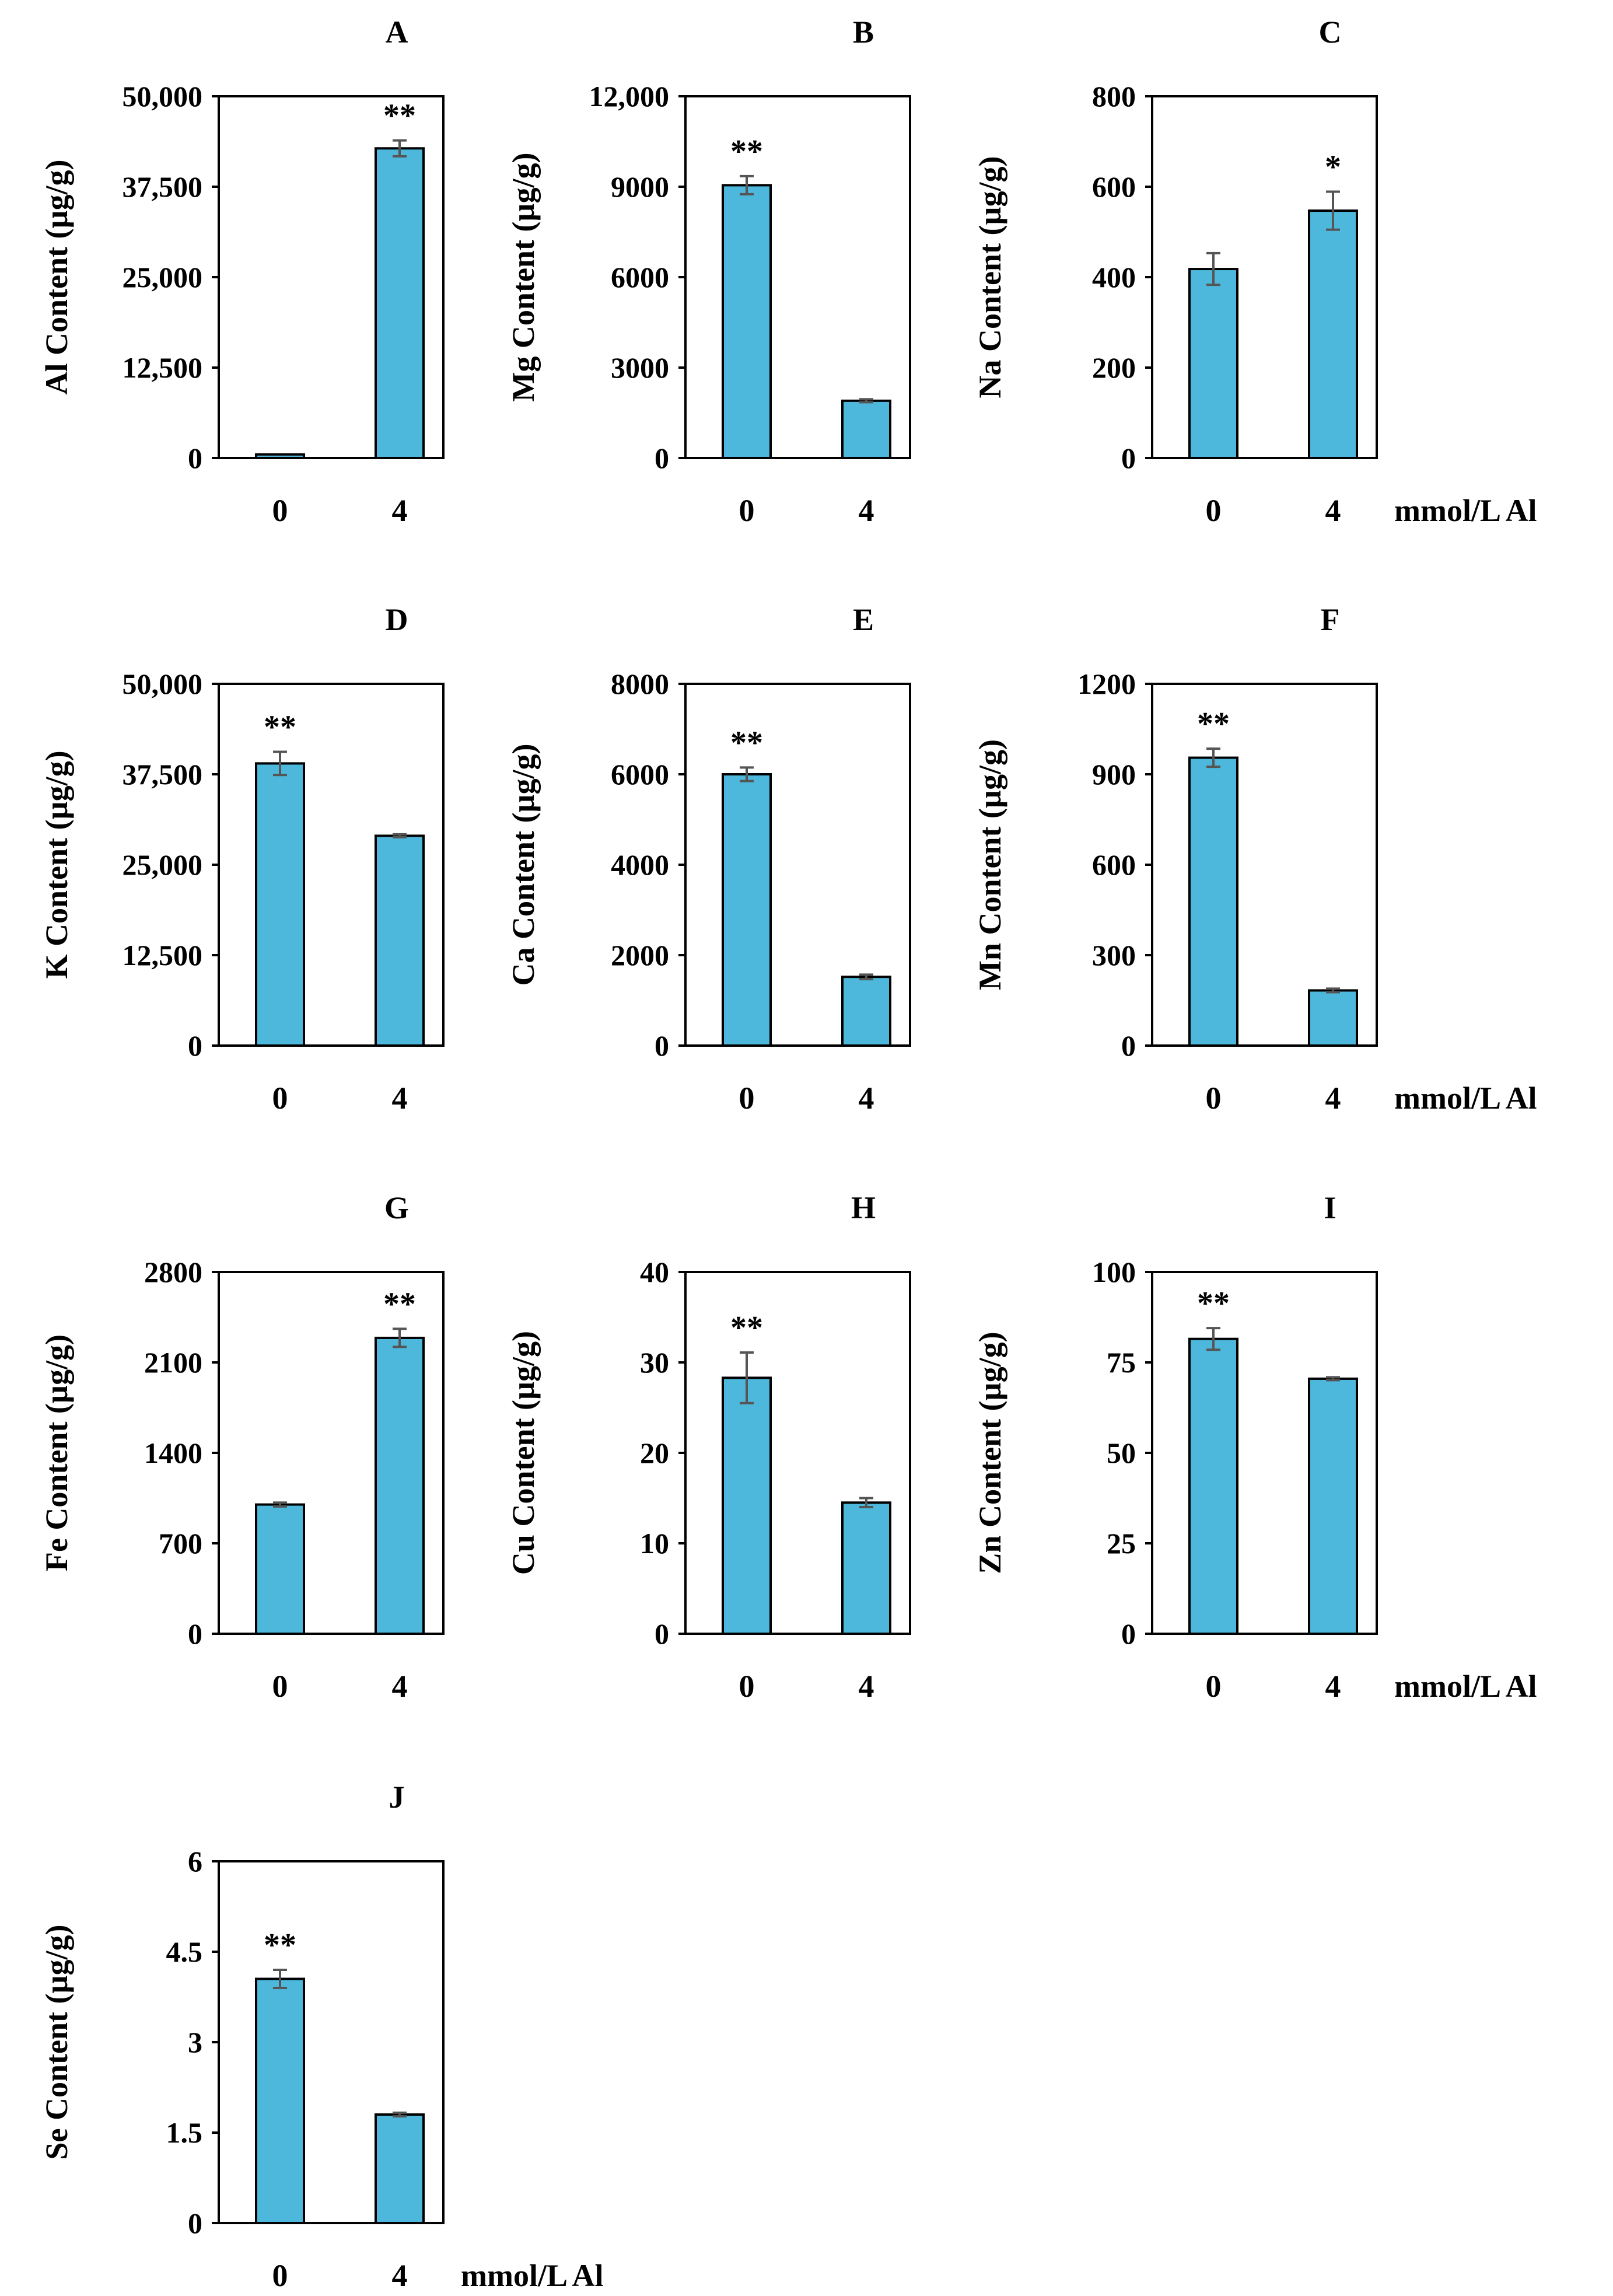  I want to click on y-tick-label: 100, so click(1114, 1272).